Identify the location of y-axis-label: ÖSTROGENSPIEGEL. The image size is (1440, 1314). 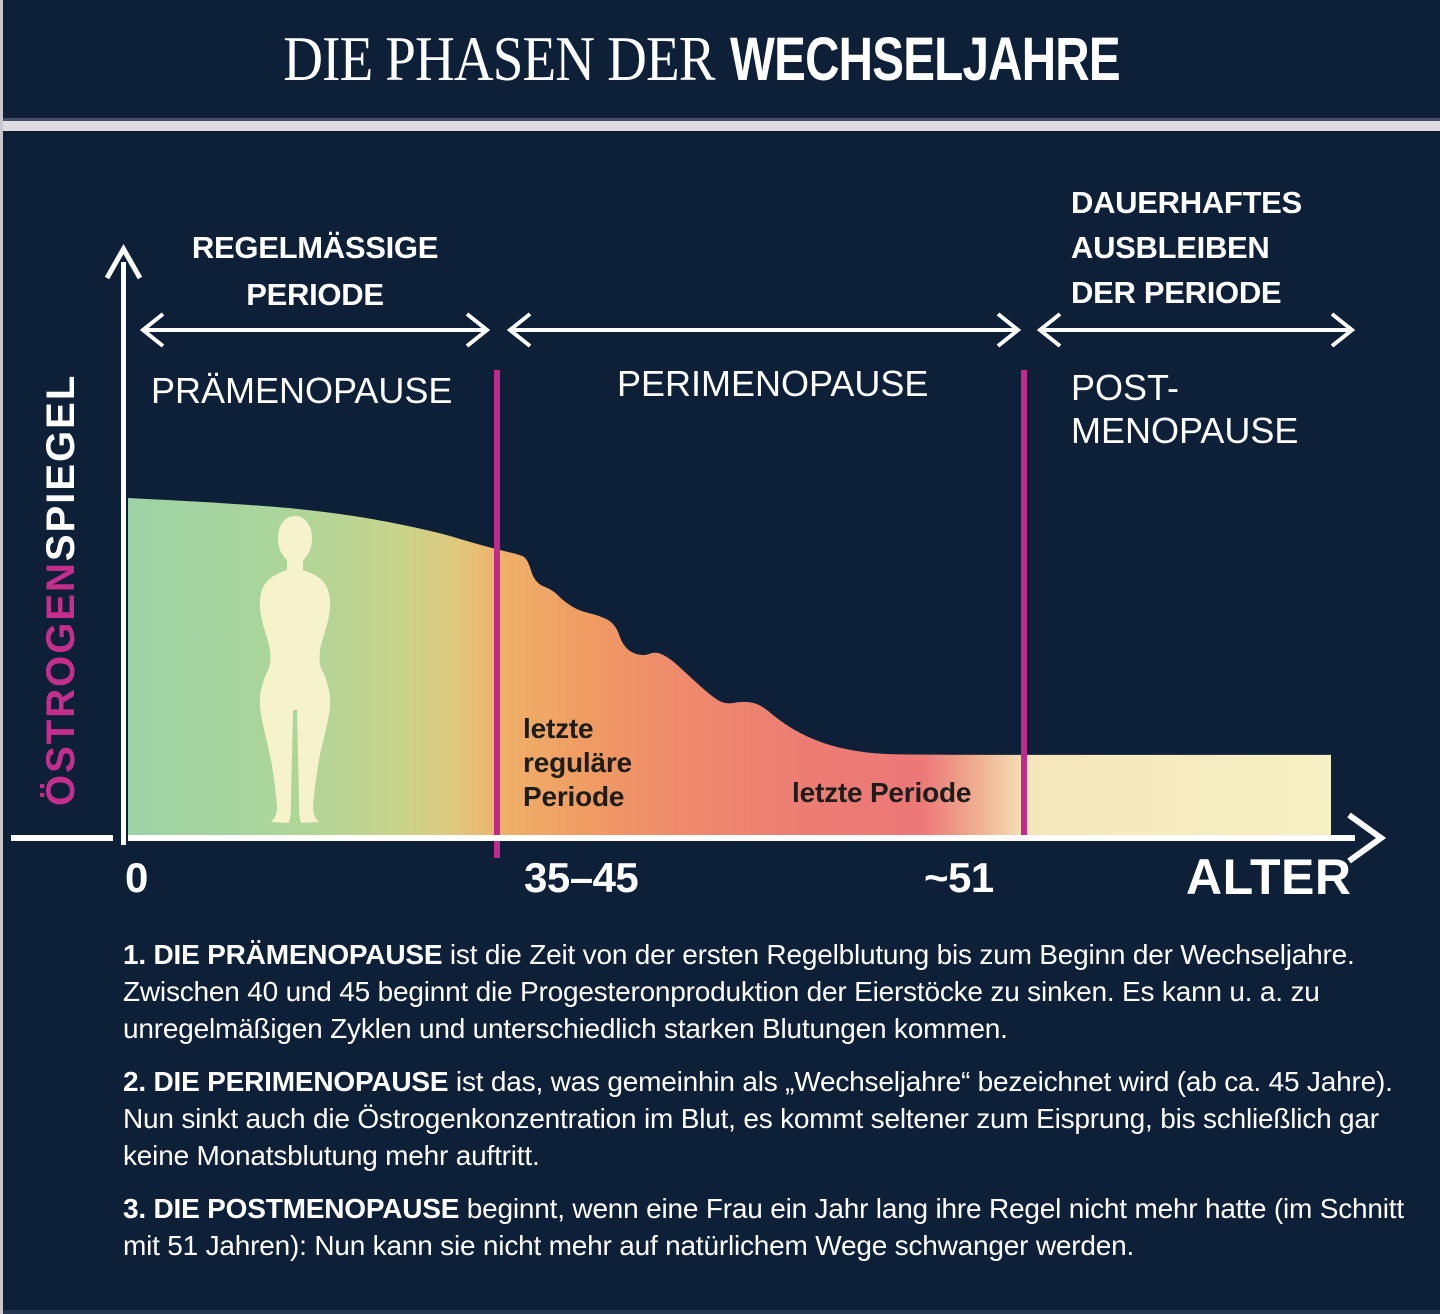
(61, 590).